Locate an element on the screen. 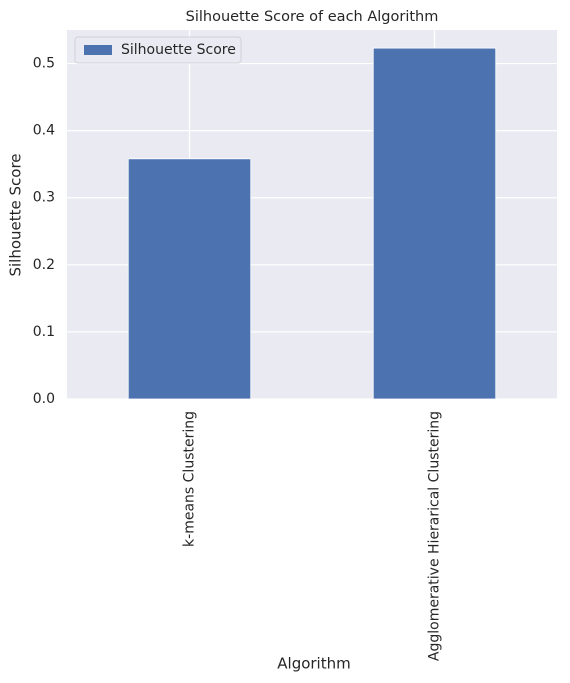 The height and width of the screenshot is (683, 570). legend-label: Silhouette Score is located at coordinates (178, 50).